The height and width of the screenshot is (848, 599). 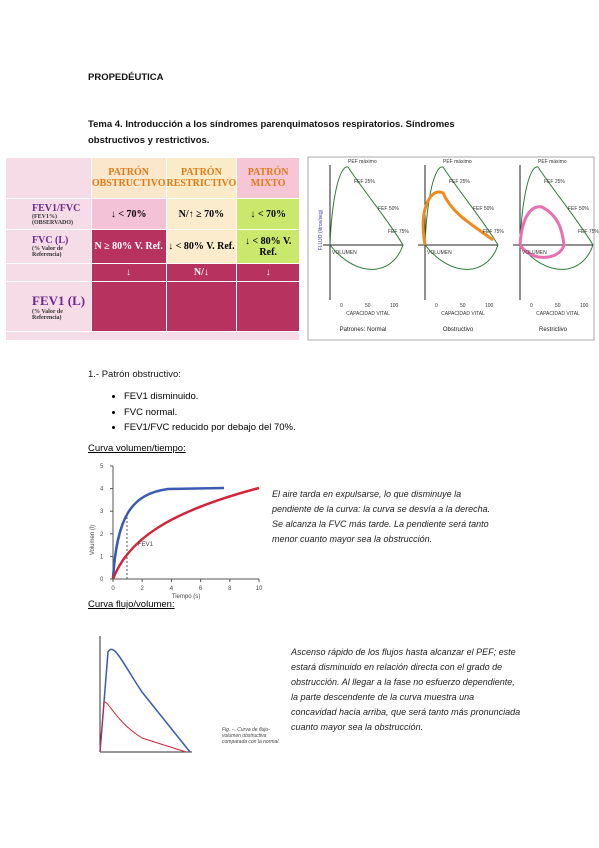 What do you see at coordinates (268, 178) in the screenshot?
I see `column-header: PATRÓN MIXTO` at bounding box center [268, 178].